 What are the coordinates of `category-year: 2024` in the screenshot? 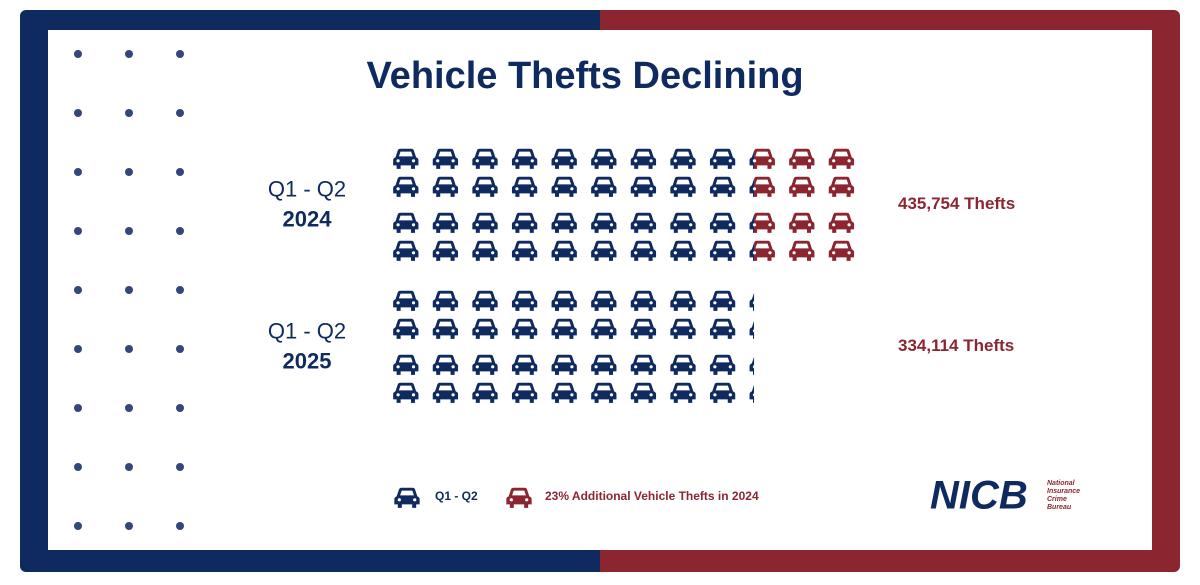 It's located at (308, 218).